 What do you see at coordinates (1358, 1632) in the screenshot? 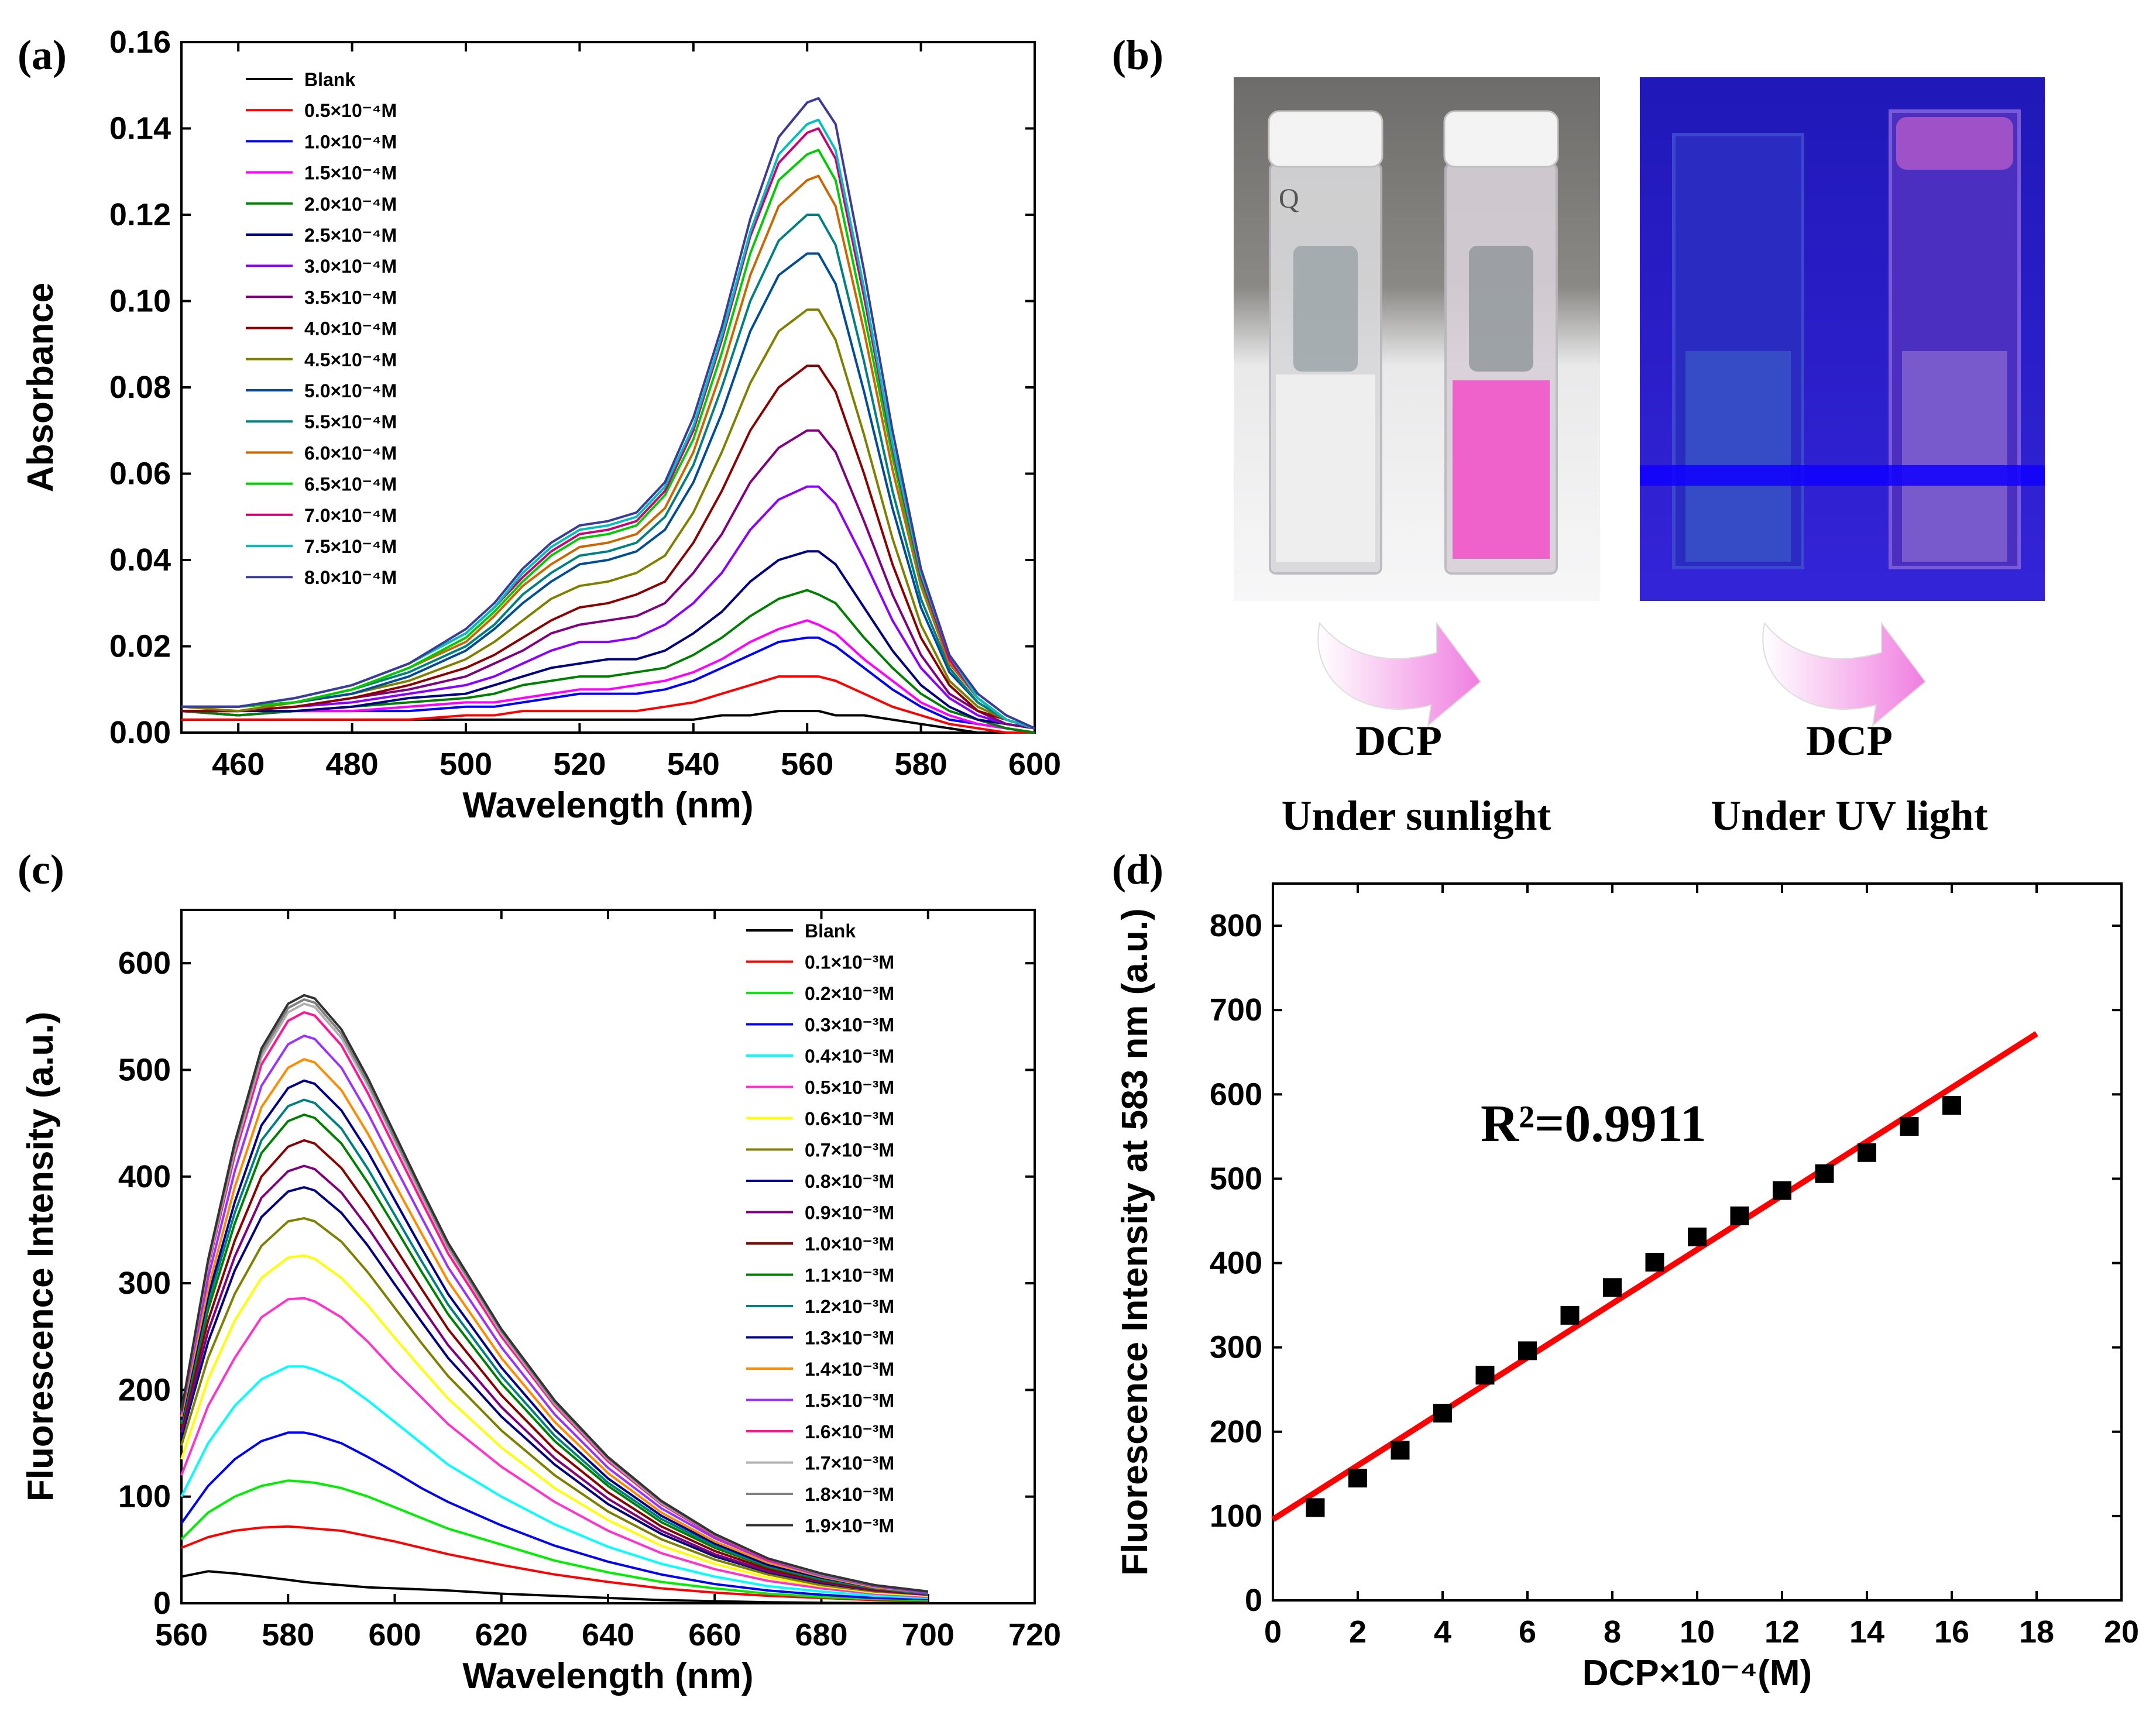
I see `x-tick-label: 2` at bounding box center [1358, 1632].